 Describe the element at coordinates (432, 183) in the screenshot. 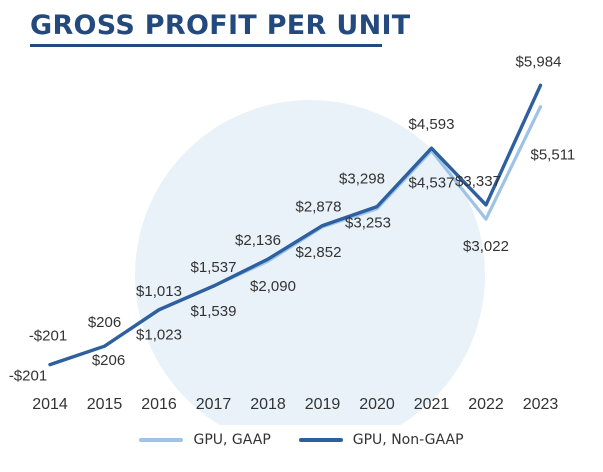

I see `data-label-gaap: $4,537` at that location.